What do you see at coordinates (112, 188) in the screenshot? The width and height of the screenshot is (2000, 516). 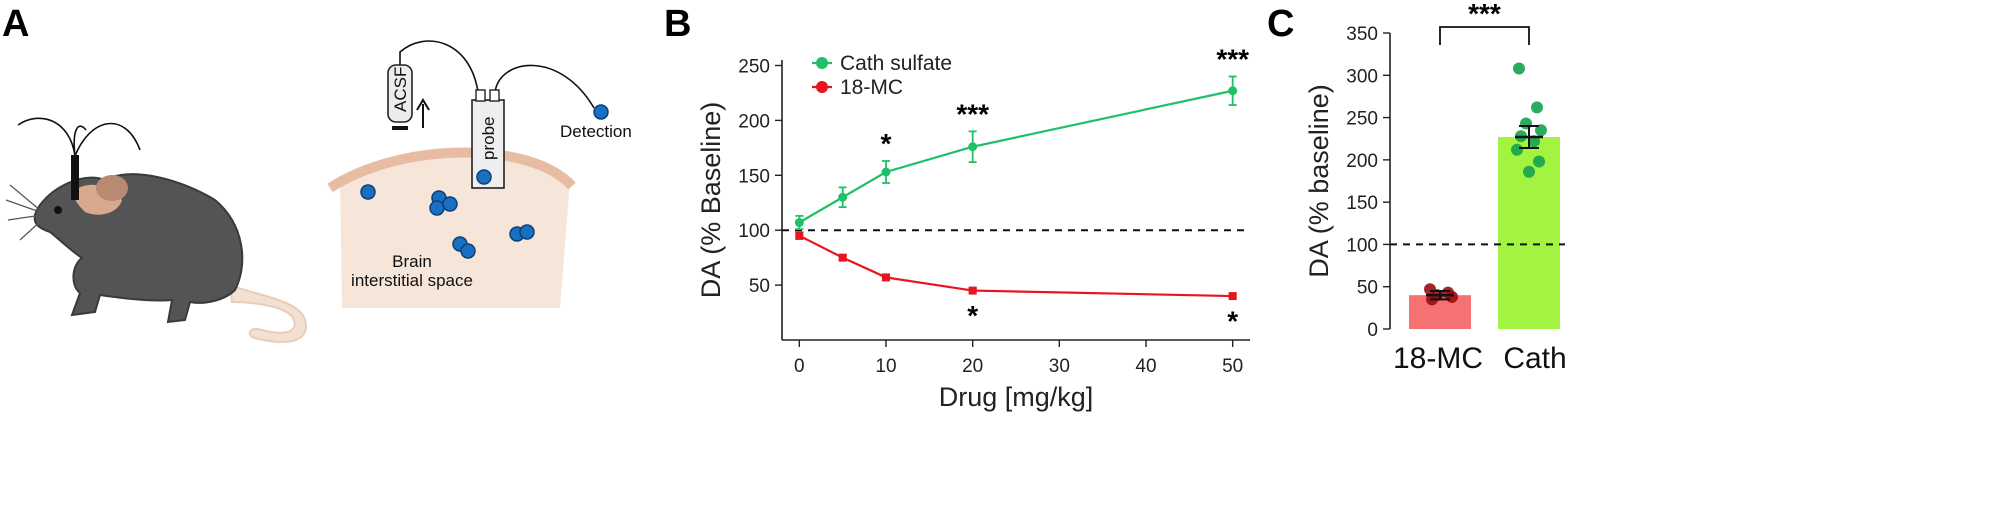 I see `mouse-ear` at bounding box center [112, 188].